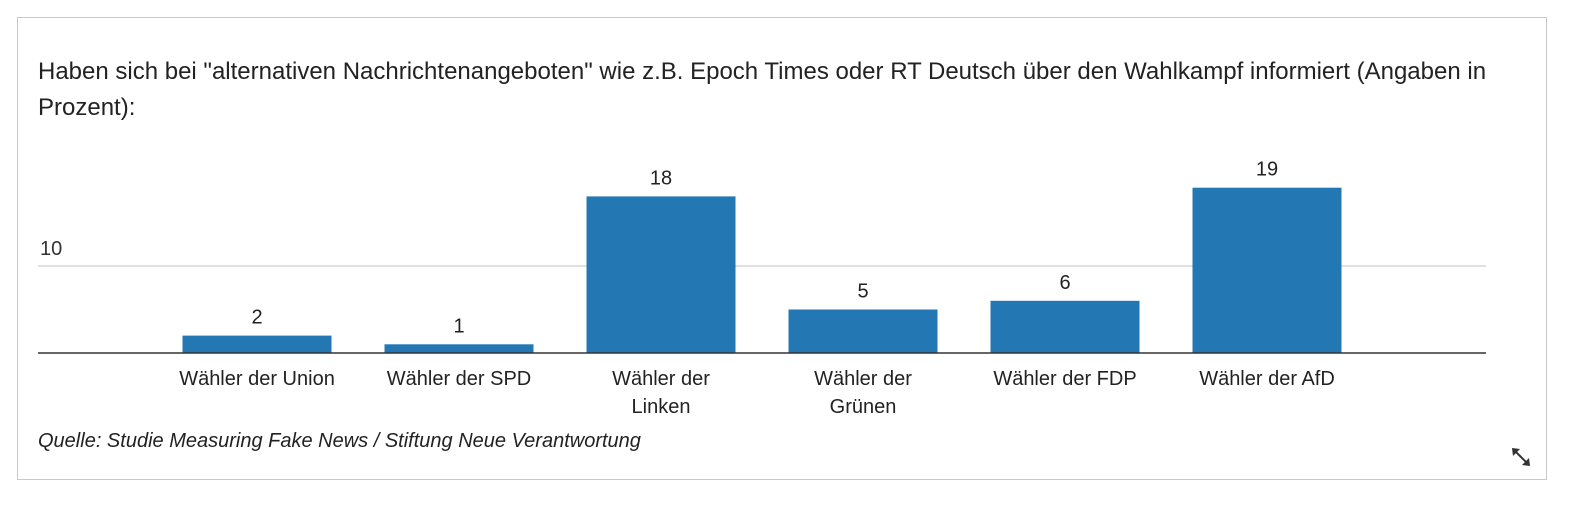  What do you see at coordinates (863, 393) in the screenshot?
I see `x-tick-label: Wähler der Grünen` at bounding box center [863, 393].